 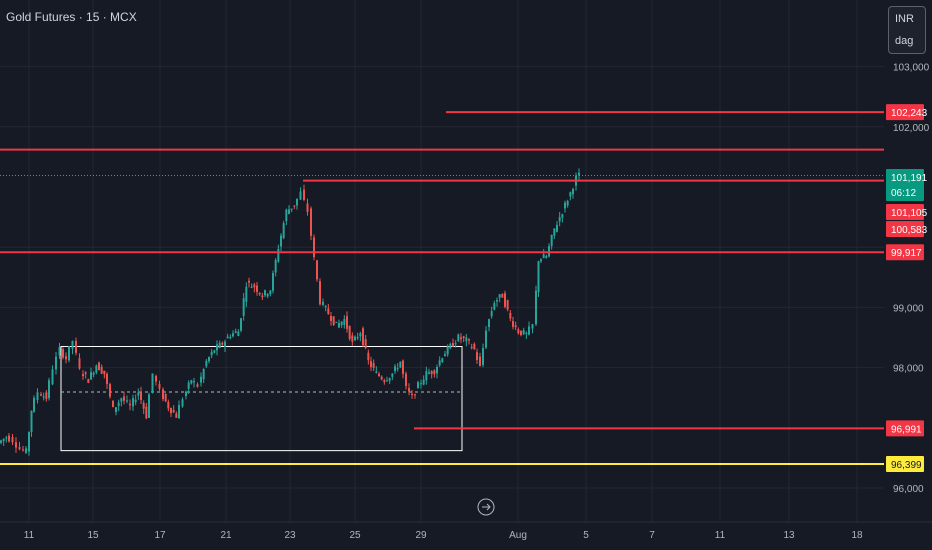 I want to click on level-tag-label: 96,399, so click(x=906, y=465).